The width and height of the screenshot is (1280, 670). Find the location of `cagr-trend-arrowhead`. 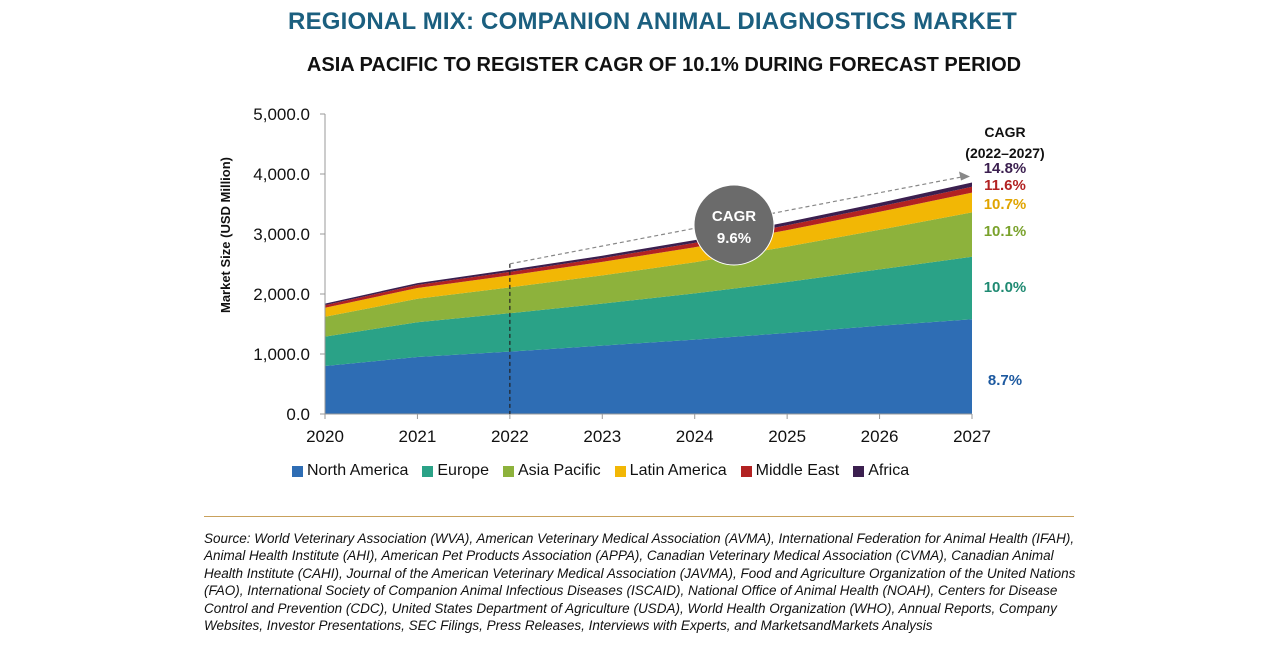

cagr-trend-arrowhead is located at coordinates (964, 176).